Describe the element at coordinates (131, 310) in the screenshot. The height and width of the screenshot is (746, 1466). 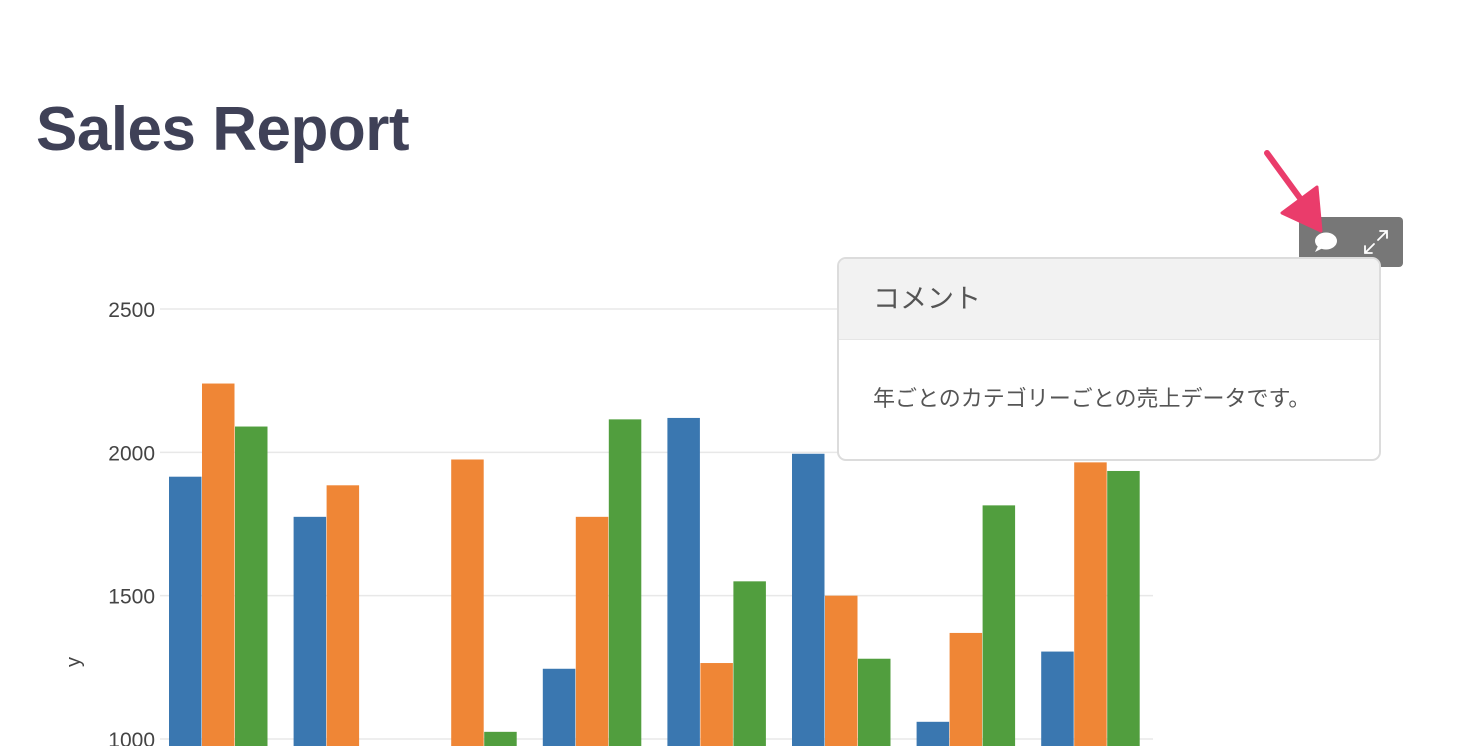
I see `y-tick-label: 2500` at that location.